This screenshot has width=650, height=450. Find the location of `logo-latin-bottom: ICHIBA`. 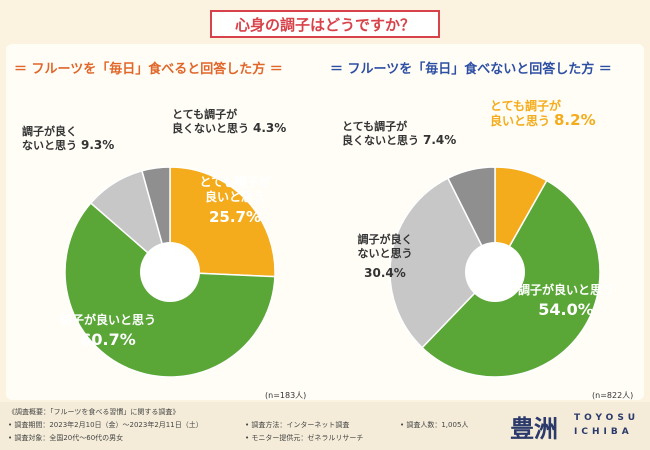

logo-latin-bottom: ICHIBA is located at coordinates (603, 432).